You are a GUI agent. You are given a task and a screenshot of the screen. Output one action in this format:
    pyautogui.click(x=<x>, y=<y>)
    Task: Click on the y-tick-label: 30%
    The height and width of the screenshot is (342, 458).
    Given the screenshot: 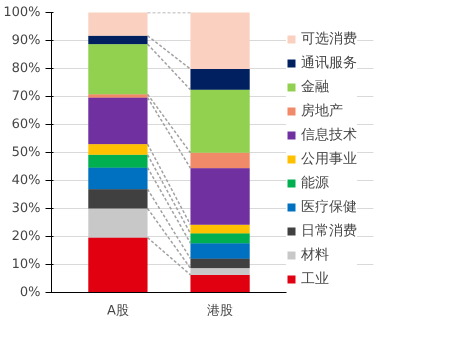 What is the action you would take?
    pyautogui.click(x=26, y=208)
    